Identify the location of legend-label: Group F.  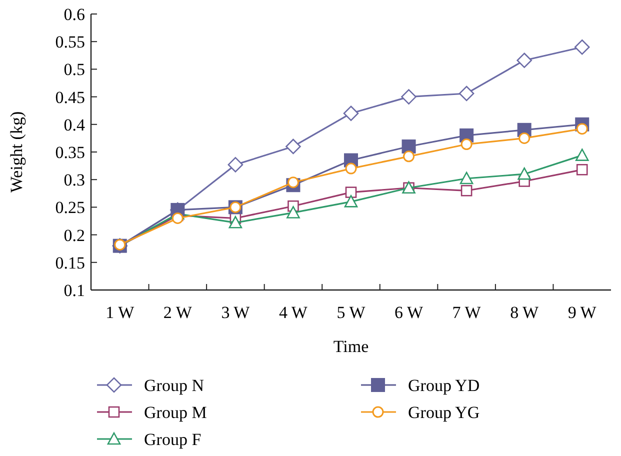
(173, 439).